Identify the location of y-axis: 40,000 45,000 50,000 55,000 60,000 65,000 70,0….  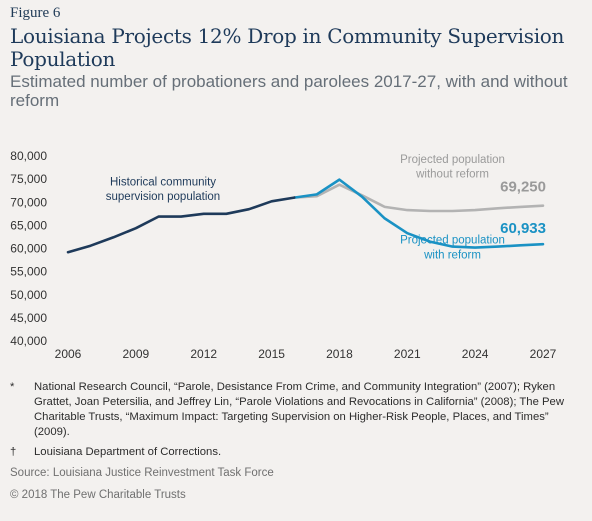
(28, 248).